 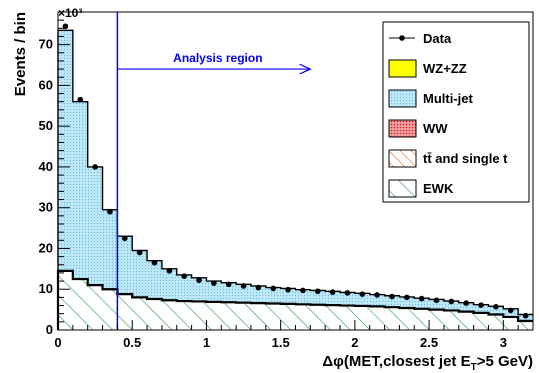 I want to click on x-tick-label: 0.5, so click(x=132, y=342).